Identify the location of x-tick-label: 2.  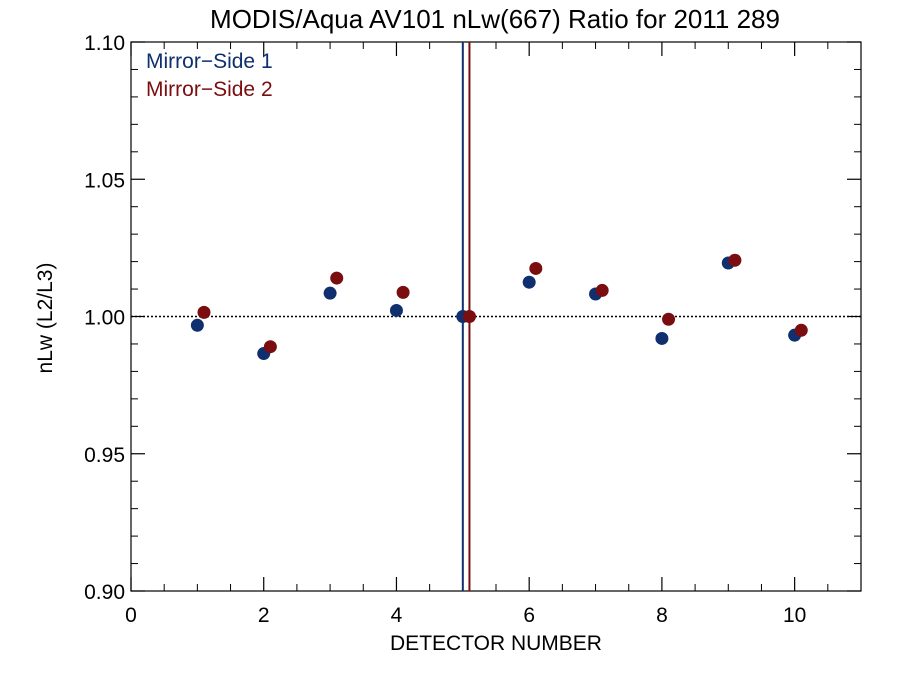
(264, 615).